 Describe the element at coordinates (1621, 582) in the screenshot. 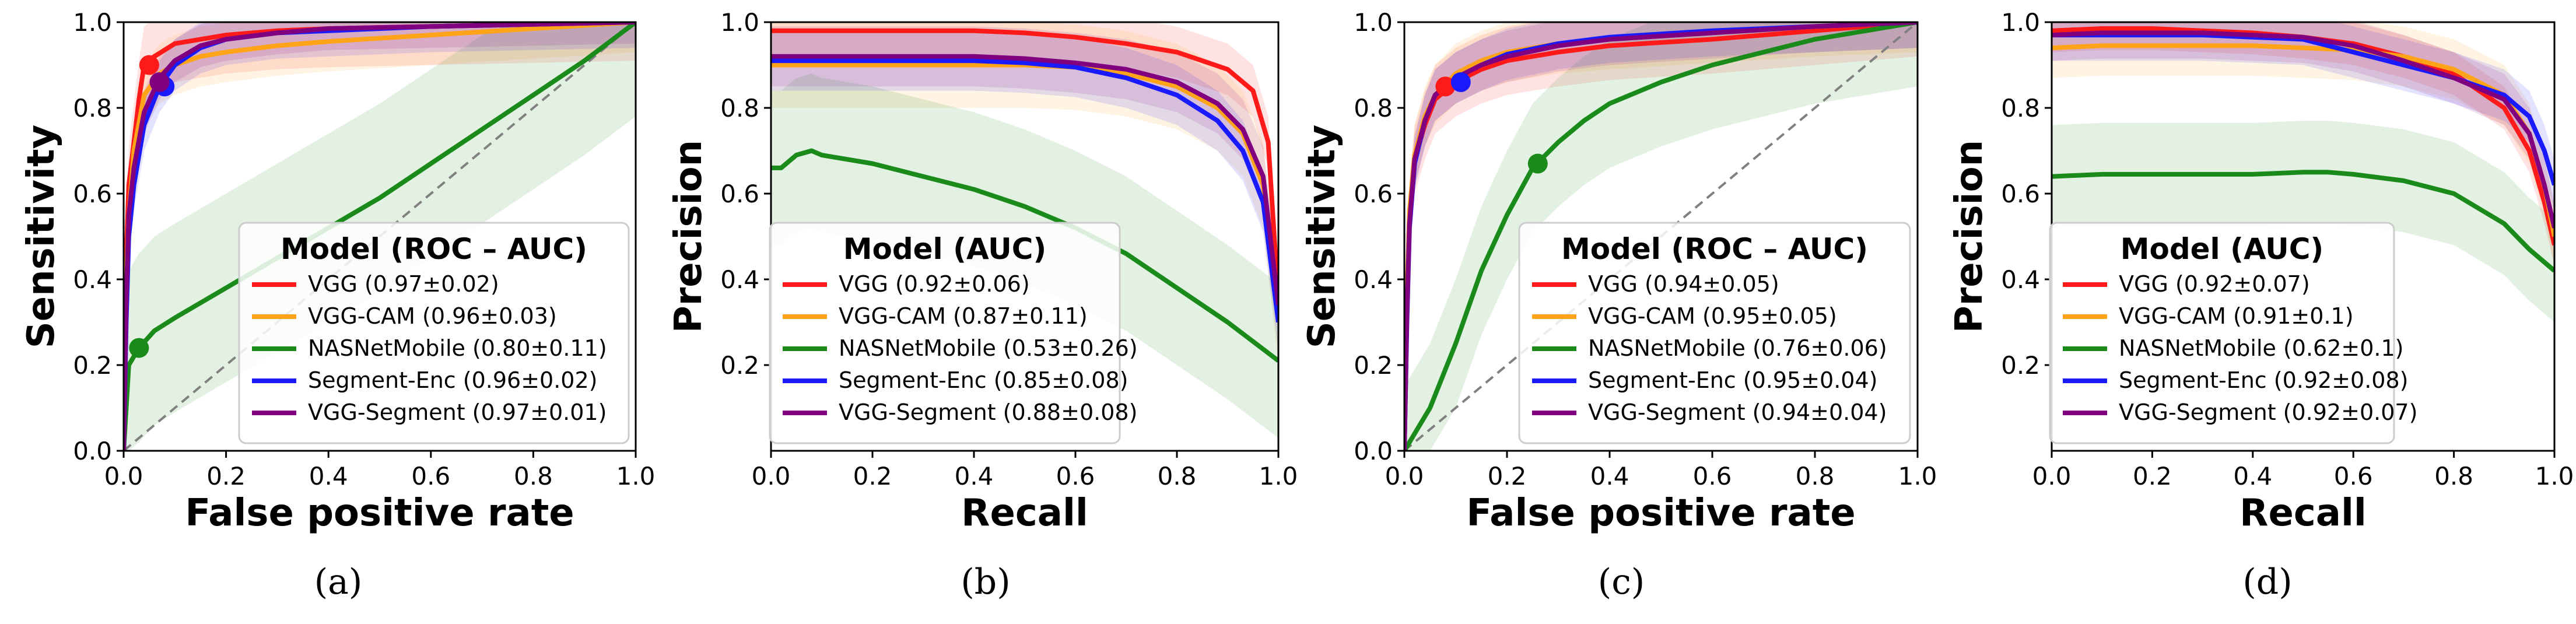

I see `panel-caption: (c)` at that location.